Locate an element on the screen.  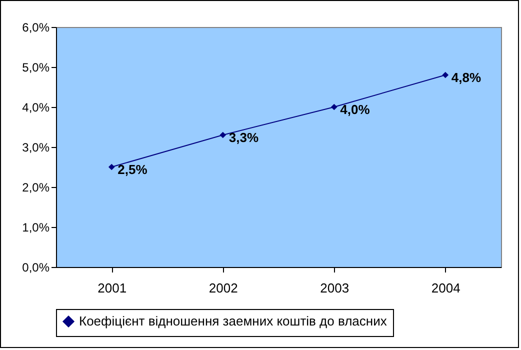
y-tick-label: 6,0% is located at coordinates (36, 27).